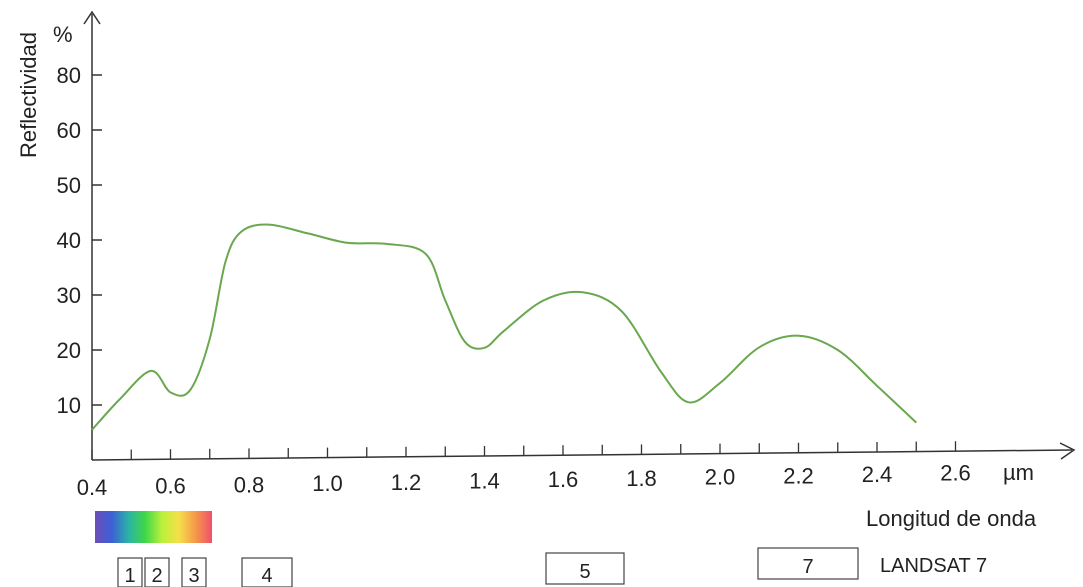 The image size is (1083, 587). I want to click on x-tick-label: 2.2, so click(798, 475).